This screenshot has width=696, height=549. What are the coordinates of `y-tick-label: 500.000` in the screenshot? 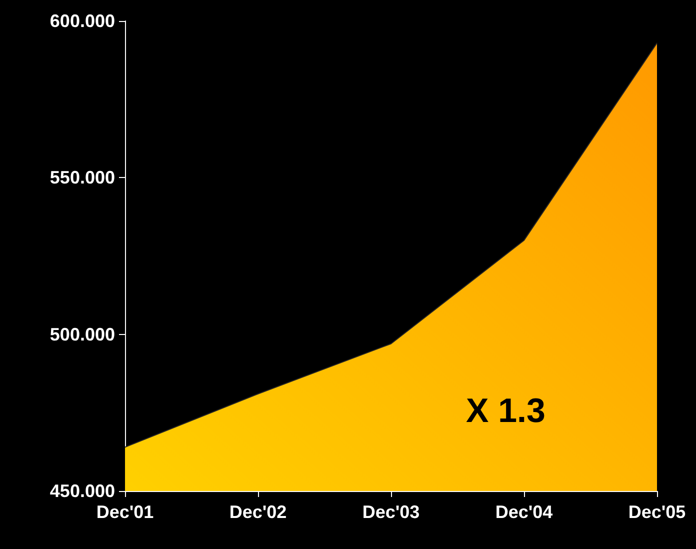 It's located at (82, 334).